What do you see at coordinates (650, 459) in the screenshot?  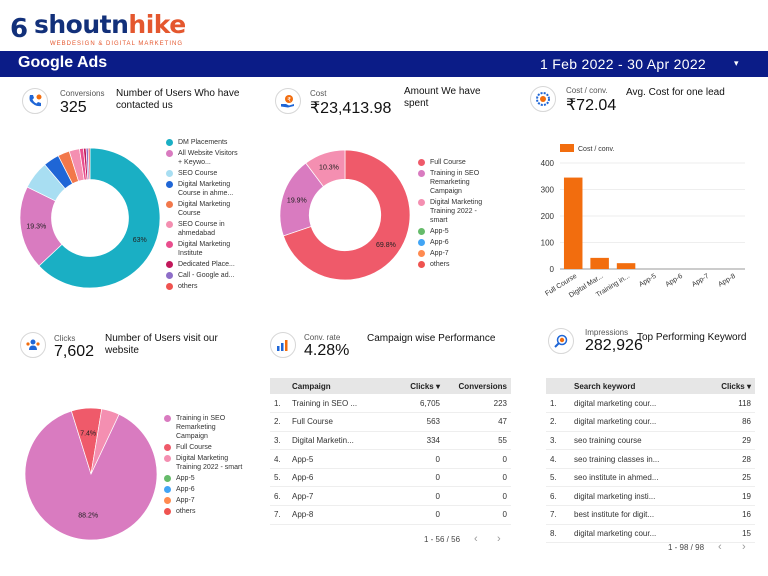 I see `table-row: 4. seo training classes in... 28` at bounding box center [650, 459].